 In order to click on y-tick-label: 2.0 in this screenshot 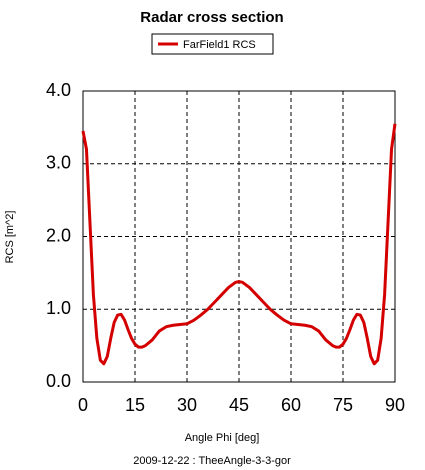, I will do `click(58, 235)`.